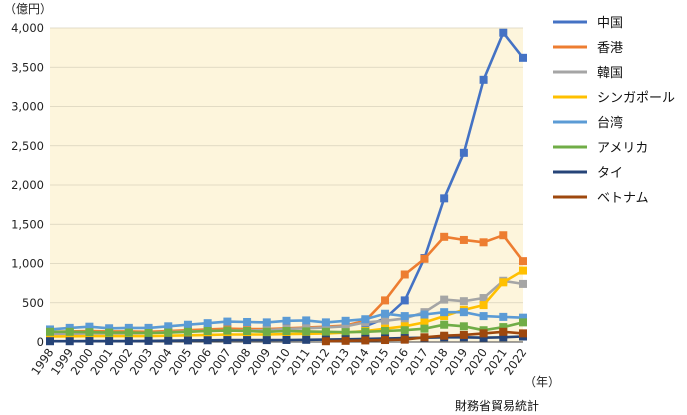  I want to click on legend-item: タイ, so click(588, 173).